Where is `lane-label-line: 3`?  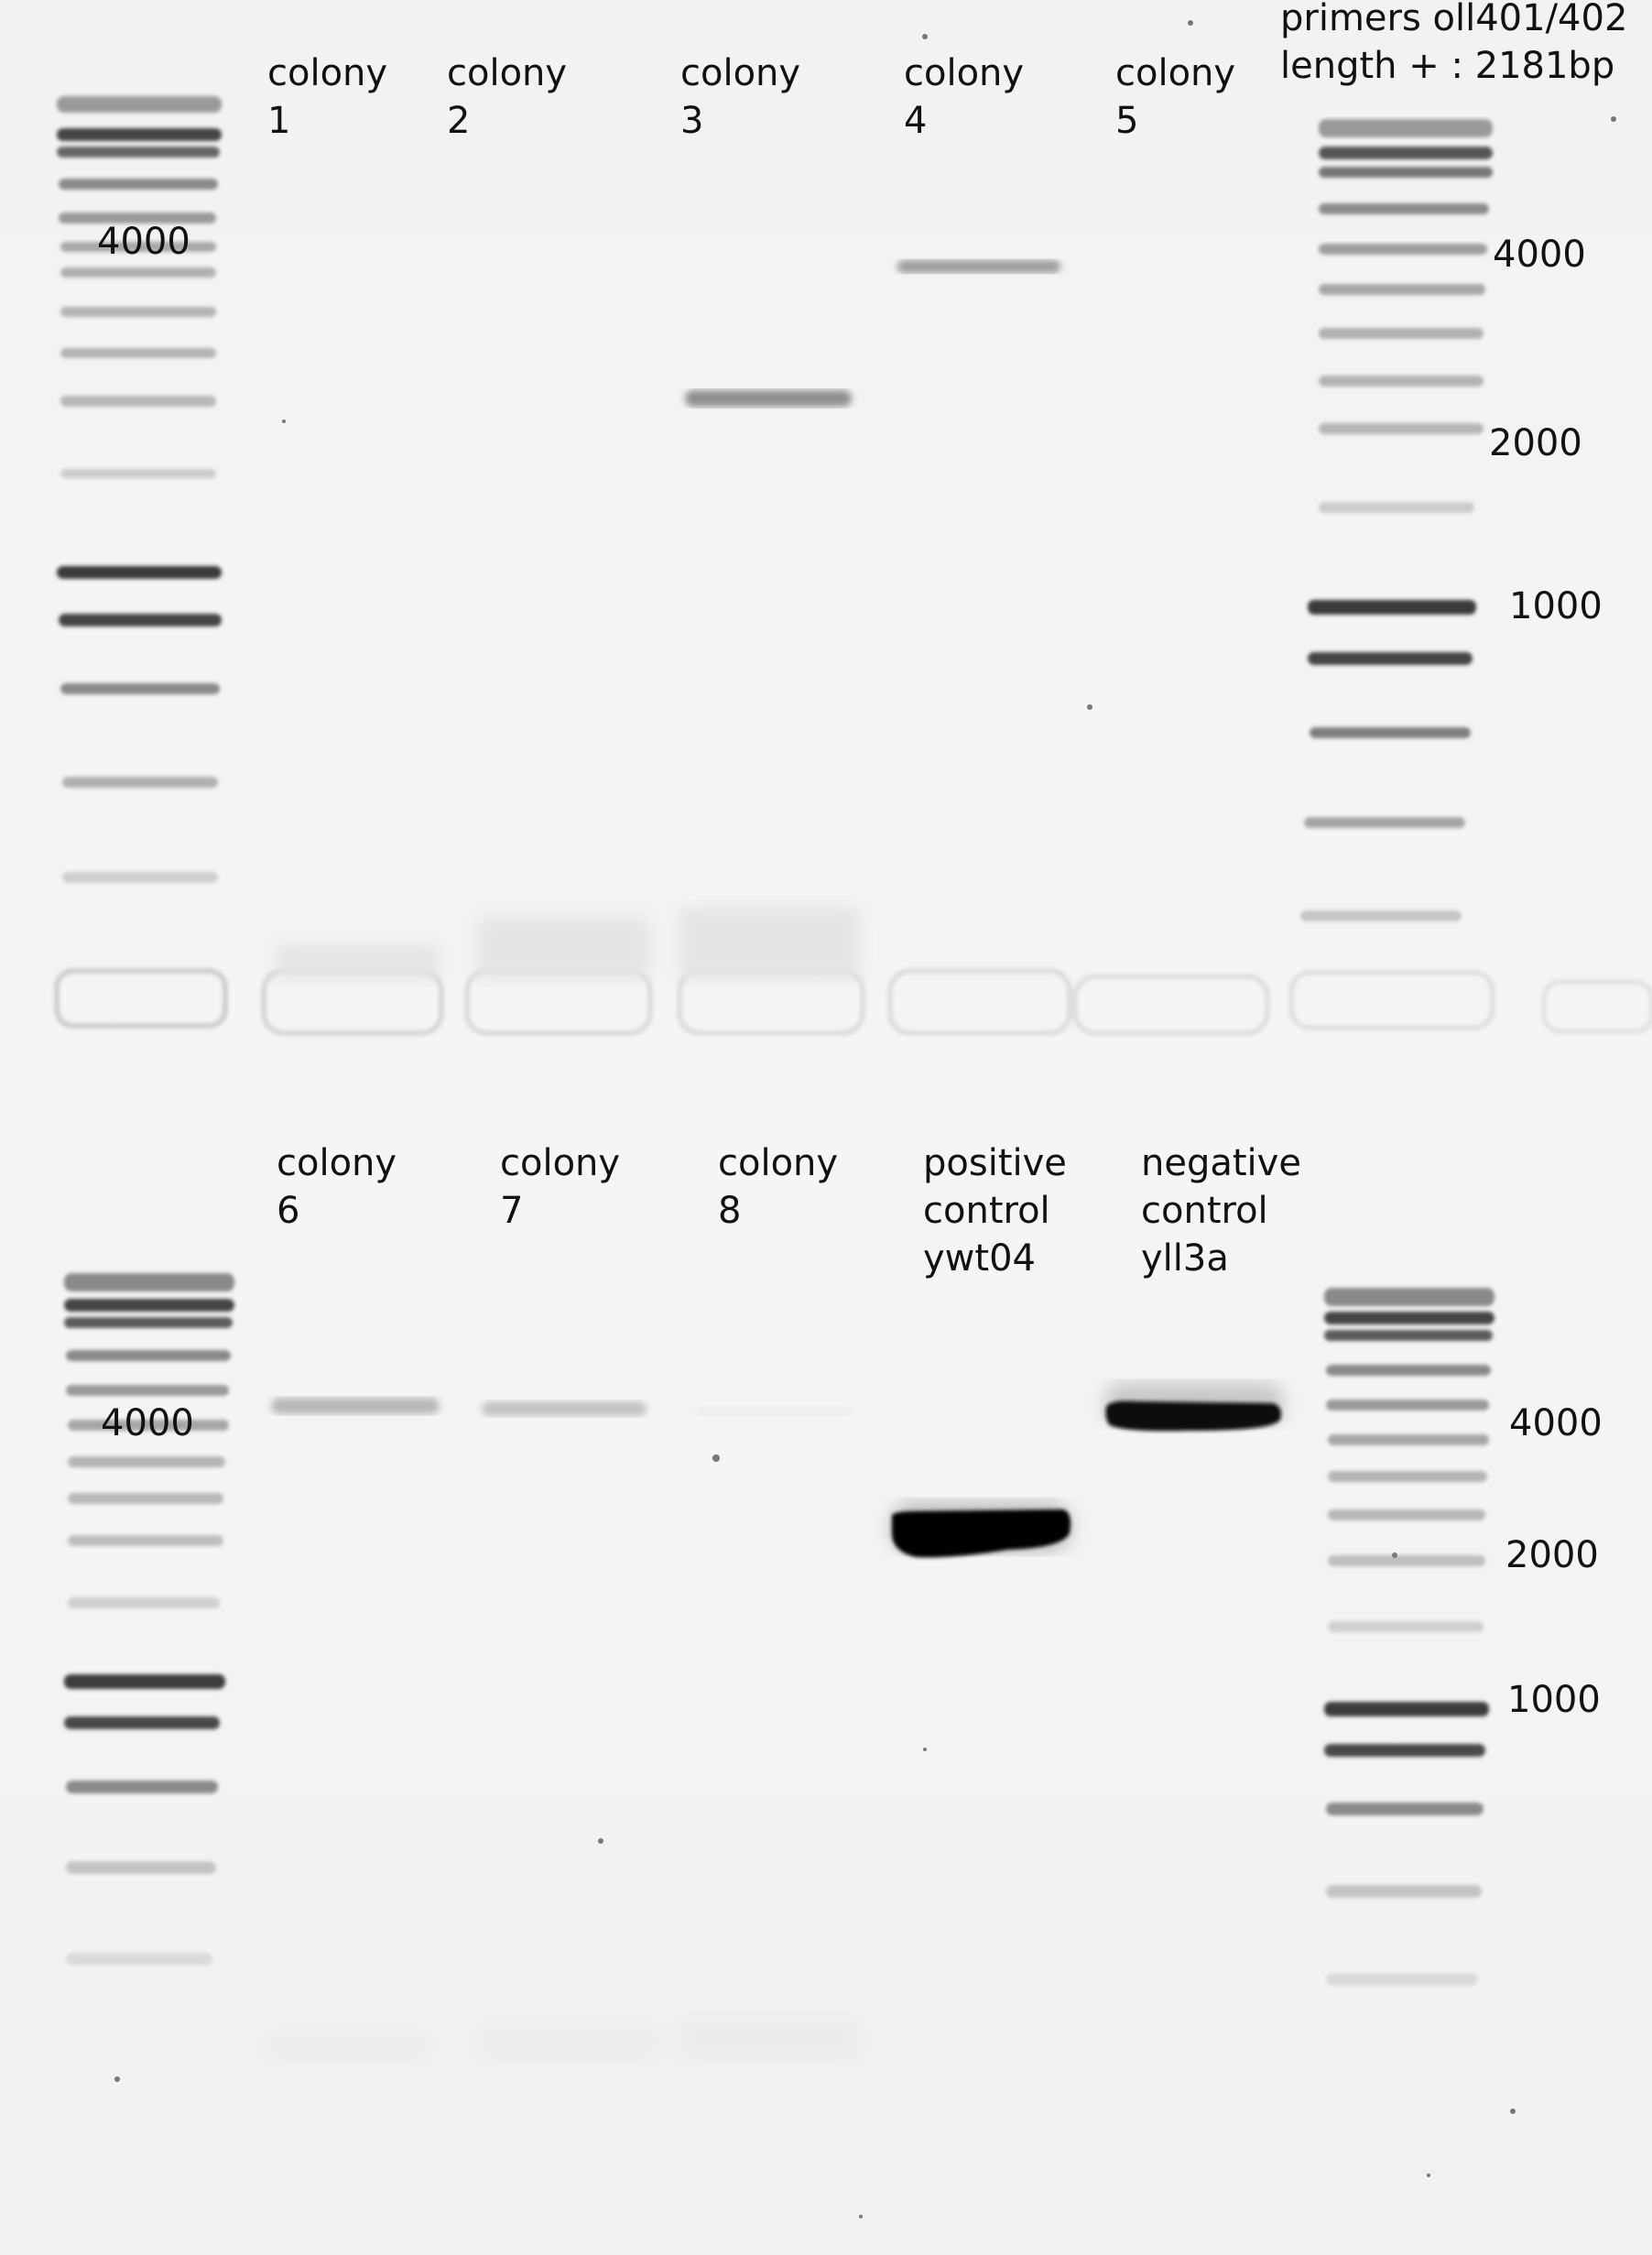
lane-label-line: 3 is located at coordinates (692, 121).